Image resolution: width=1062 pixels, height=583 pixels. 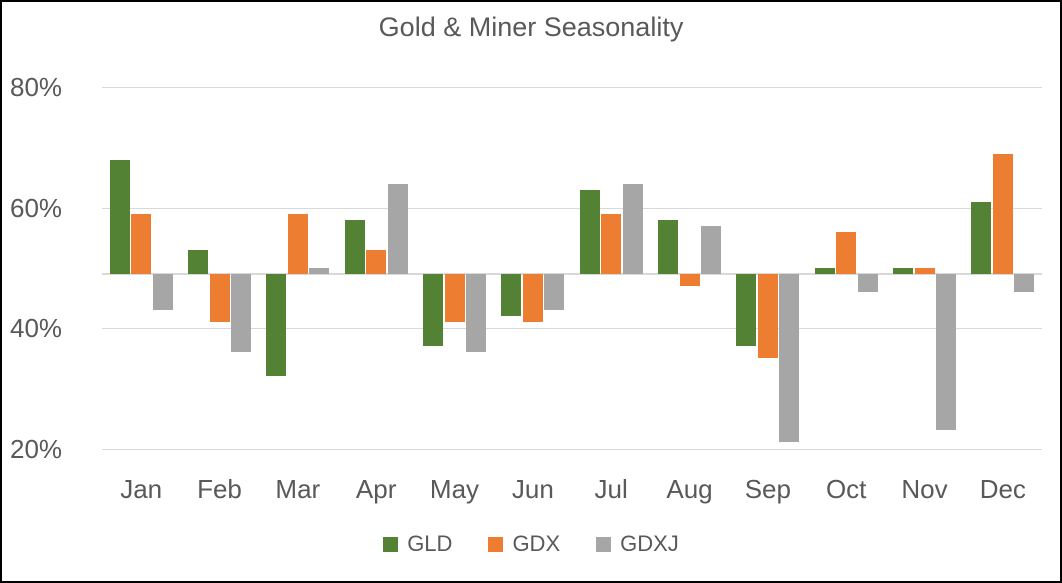 What do you see at coordinates (789, 358) in the screenshot?
I see `bar-gdxj-sep` at bounding box center [789, 358].